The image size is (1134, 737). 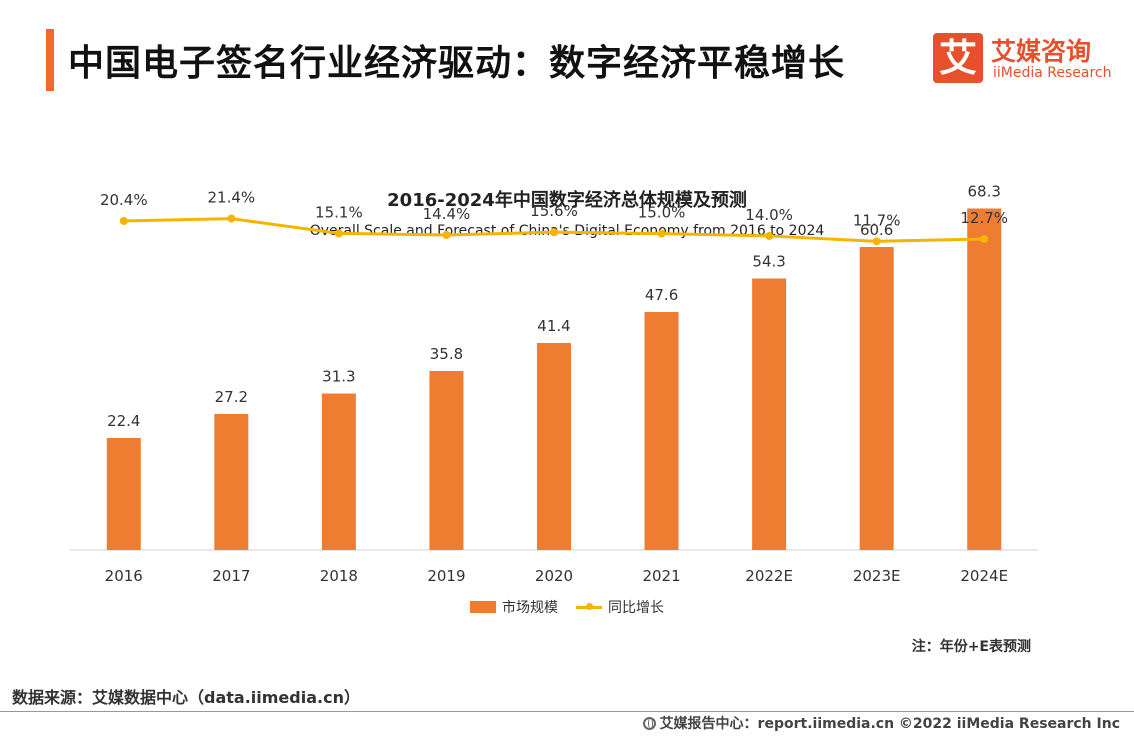 What do you see at coordinates (768, 262) in the screenshot?
I see `bar-label-2022E: 54.3` at bounding box center [768, 262].